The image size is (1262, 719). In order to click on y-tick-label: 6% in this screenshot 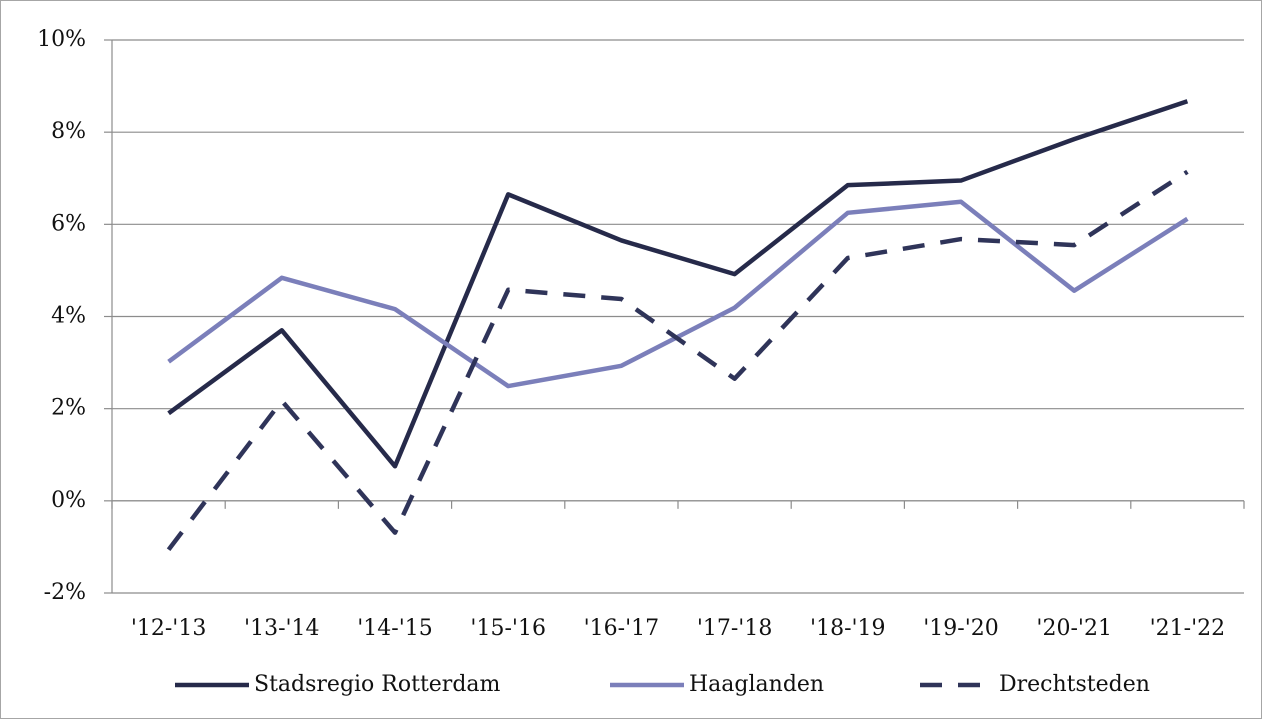, I will do `click(68, 223)`.